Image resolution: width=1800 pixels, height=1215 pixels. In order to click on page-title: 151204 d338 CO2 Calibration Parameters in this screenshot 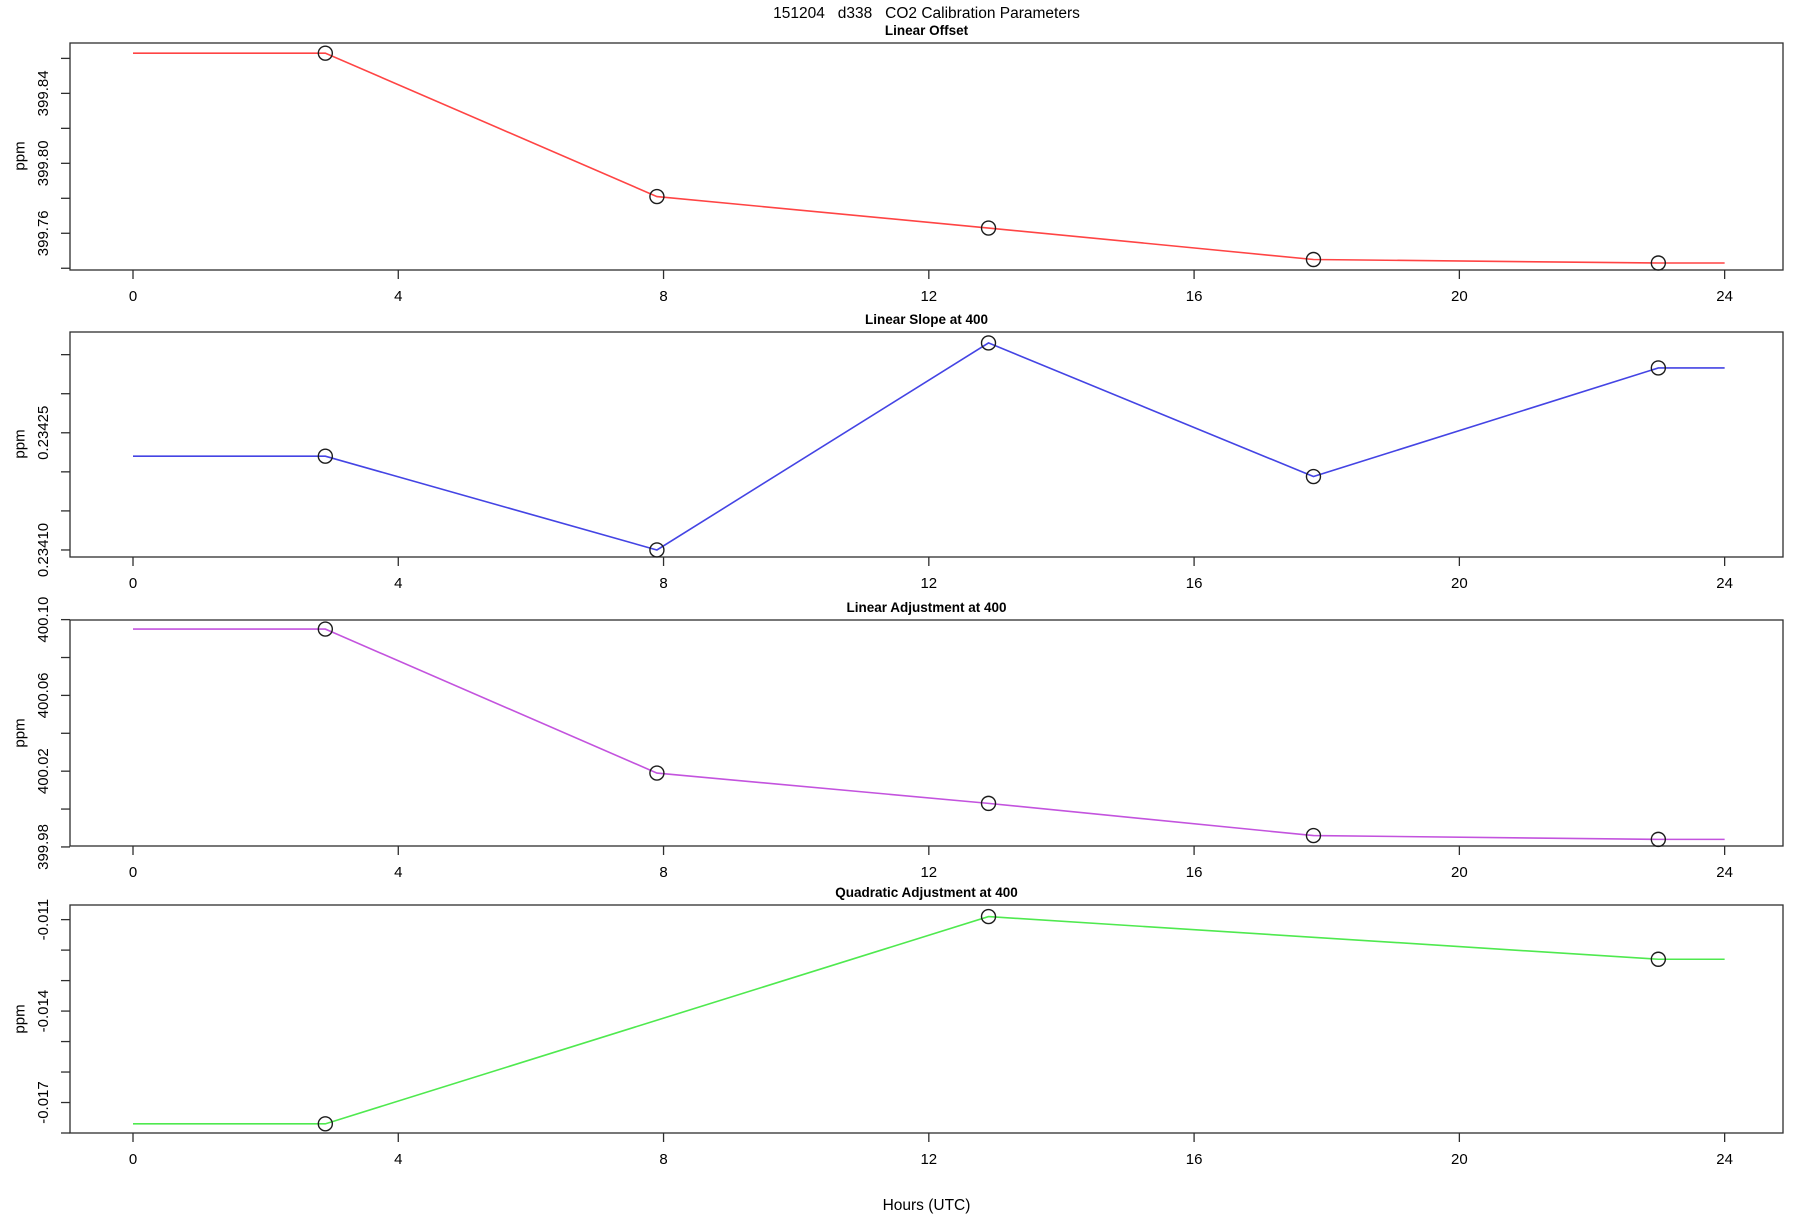, I will do `click(926, 13)`.